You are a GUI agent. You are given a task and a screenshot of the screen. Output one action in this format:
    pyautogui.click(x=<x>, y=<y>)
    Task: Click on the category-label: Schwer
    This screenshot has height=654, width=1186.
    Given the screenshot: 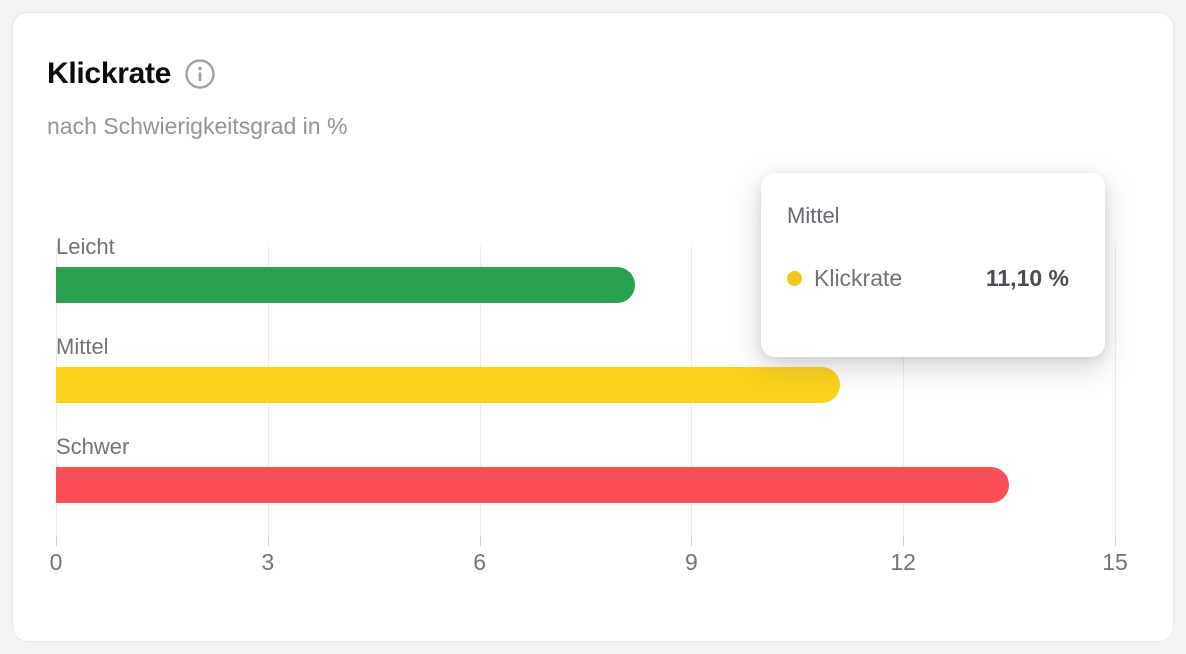 What is the action you would take?
    pyautogui.click(x=93, y=446)
    